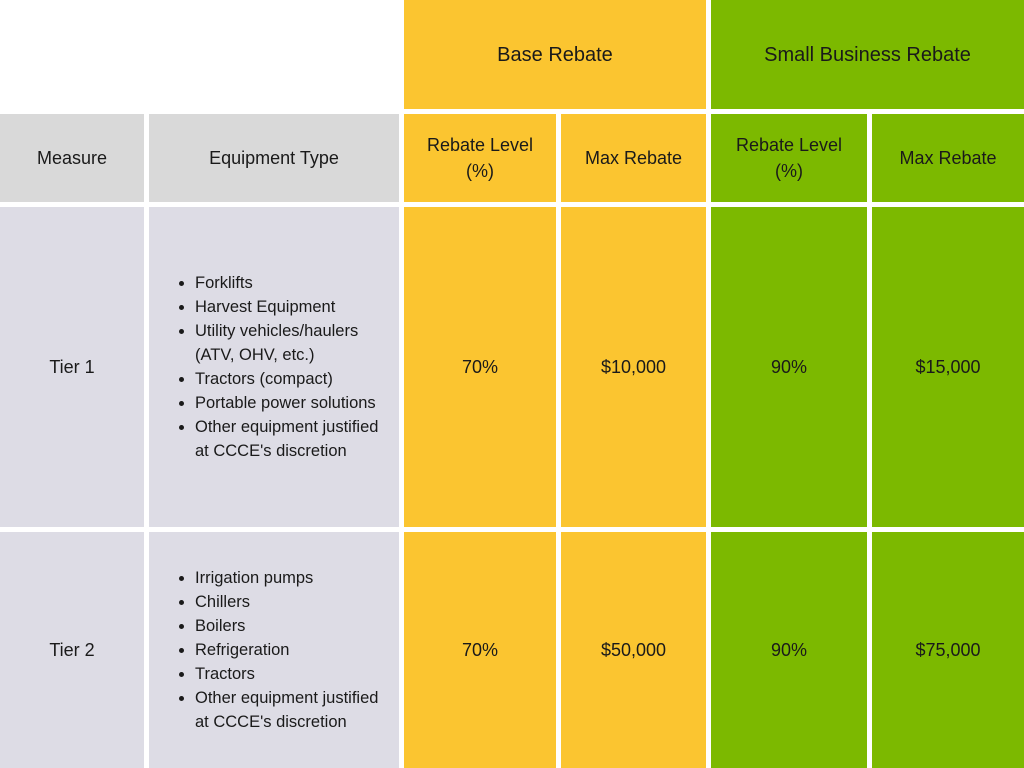  I want to click on list-item: Chillers, so click(292, 602).